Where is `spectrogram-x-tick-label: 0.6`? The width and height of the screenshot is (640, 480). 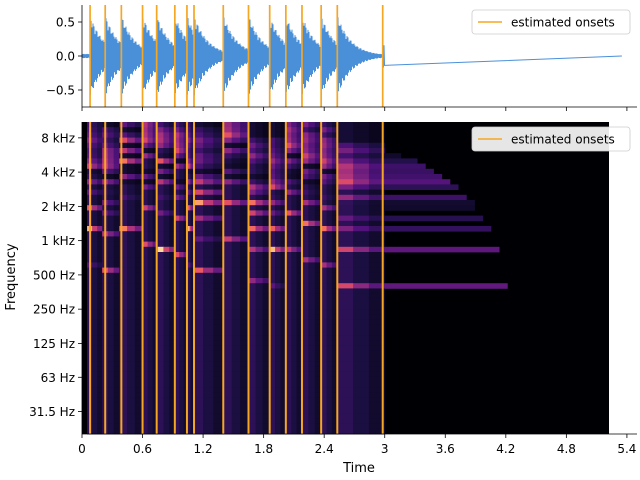 spectrogram-x-tick-label: 0.6 is located at coordinates (142, 449).